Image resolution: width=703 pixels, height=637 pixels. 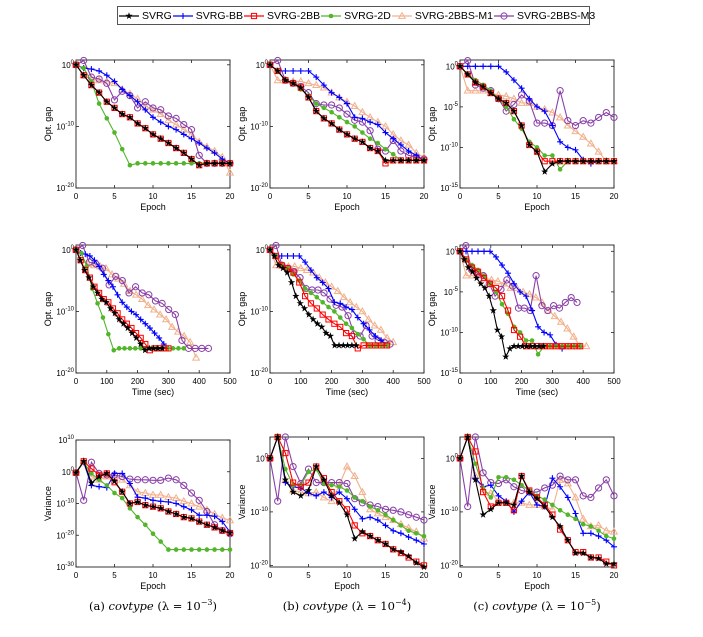 What do you see at coordinates (332, 381) in the screenshot?
I see `x-tick-label: 200` at bounding box center [332, 381].